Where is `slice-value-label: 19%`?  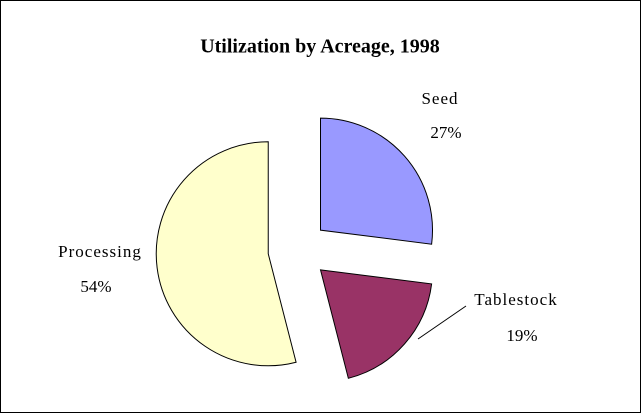 slice-value-label: 19% is located at coordinates (521, 335).